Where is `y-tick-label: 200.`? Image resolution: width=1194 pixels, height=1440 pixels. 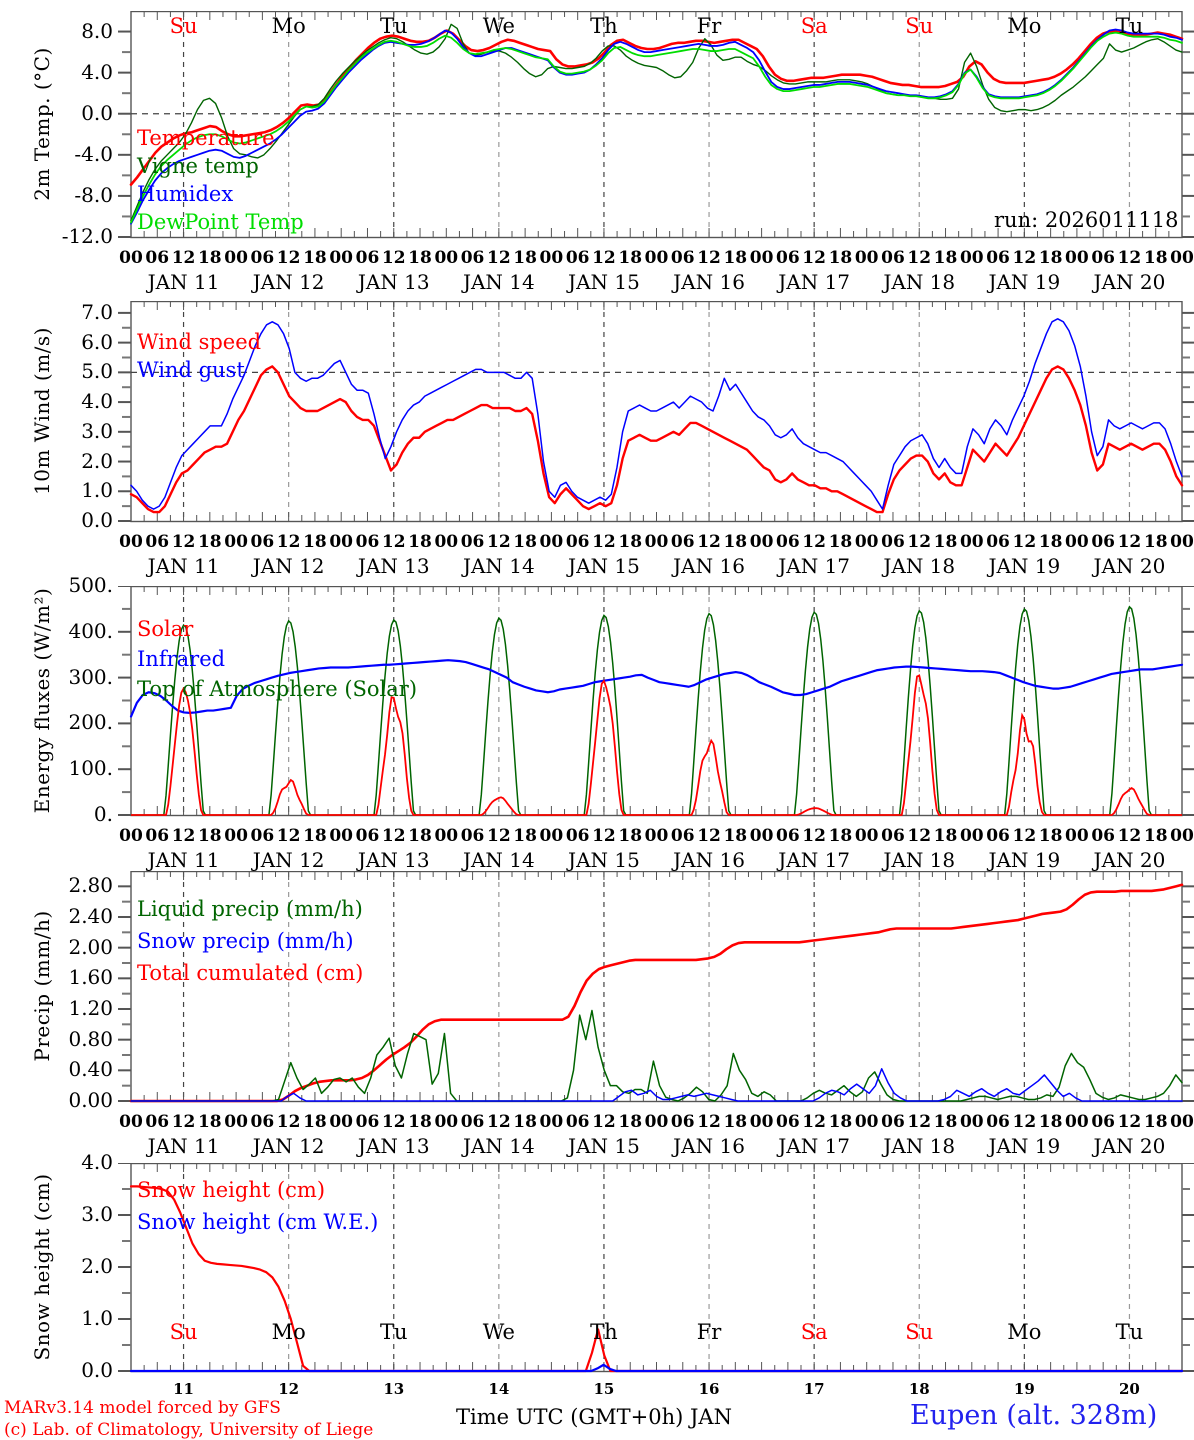 y-tick-label: 200. is located at coordinates (90, 722).